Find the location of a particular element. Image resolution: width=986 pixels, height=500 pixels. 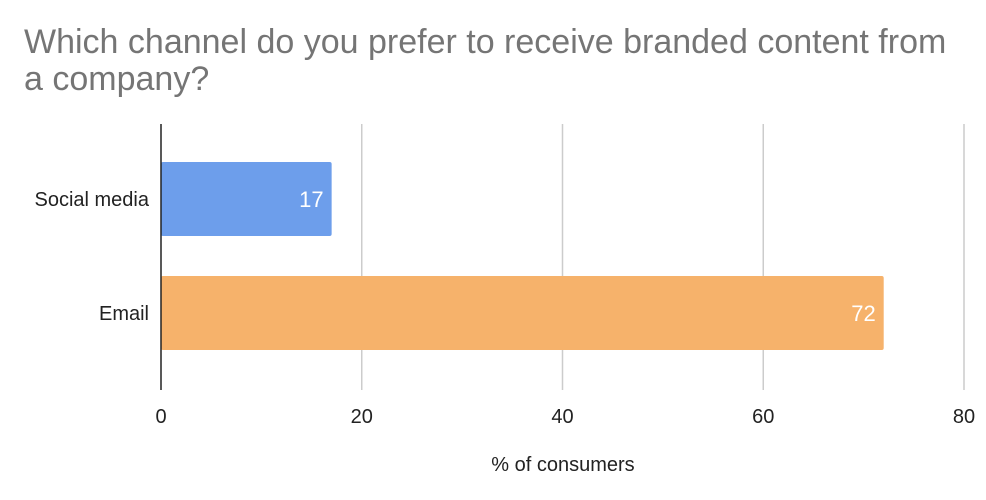

x-tick-label: 20 is located at coordinates (362, 417).